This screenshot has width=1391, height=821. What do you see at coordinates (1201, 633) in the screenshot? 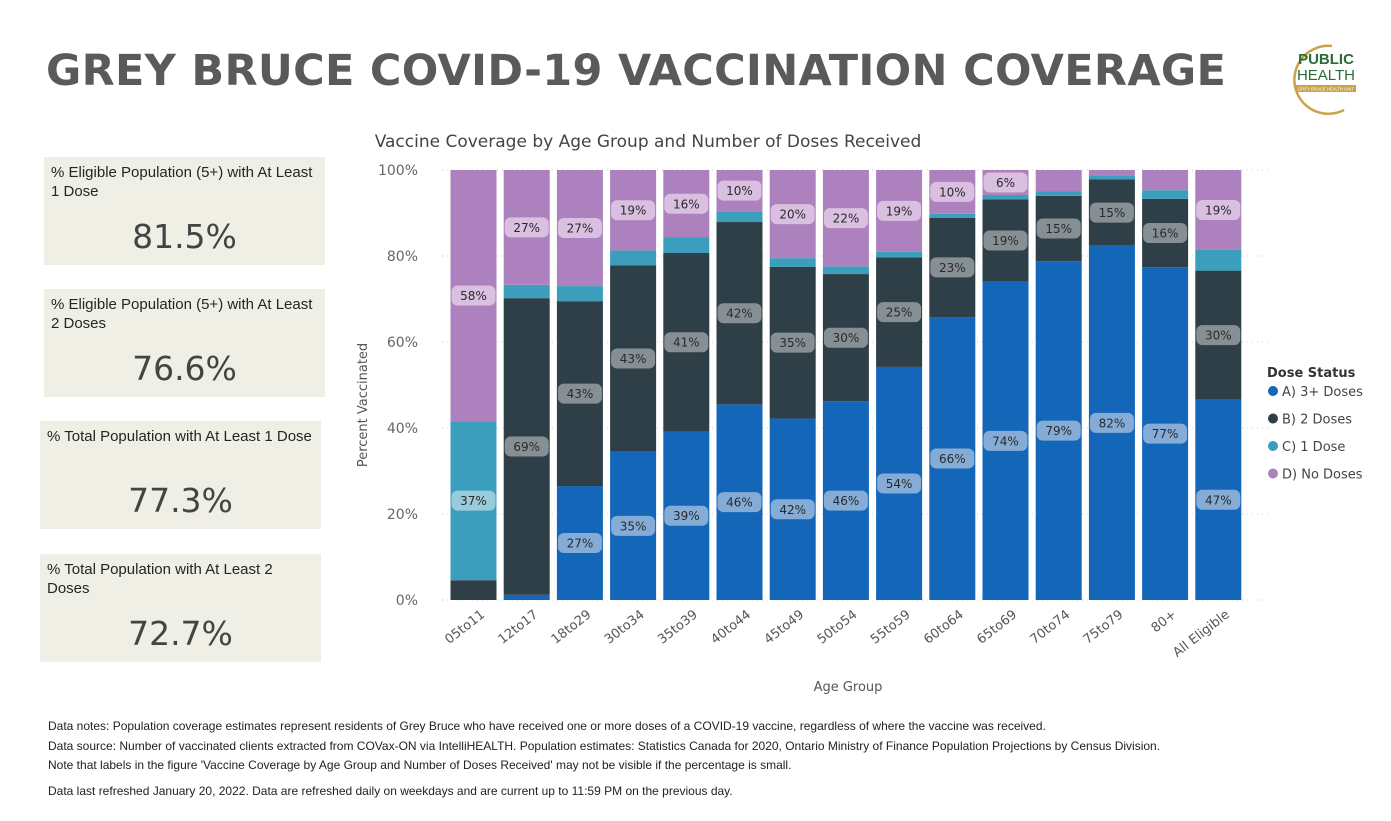
I see `x-tick-label: All Eligible` at bounding box center [1201, 633].